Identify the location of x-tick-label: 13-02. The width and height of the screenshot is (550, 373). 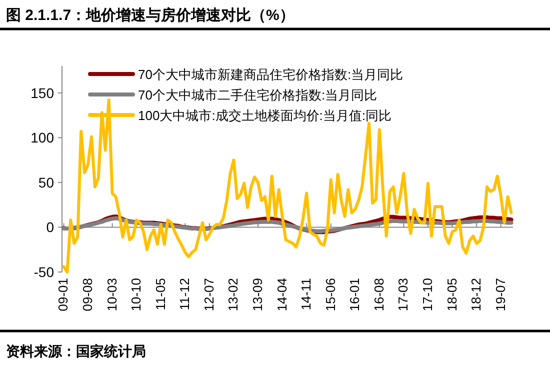
(233, 295).